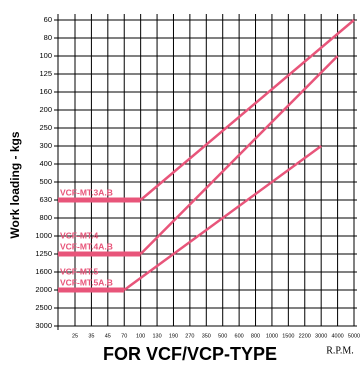 The image size is (361, 365). Describe the element at coordinates (45, 109) in the screenshot. I see `y-tick-label: 200` at that location.